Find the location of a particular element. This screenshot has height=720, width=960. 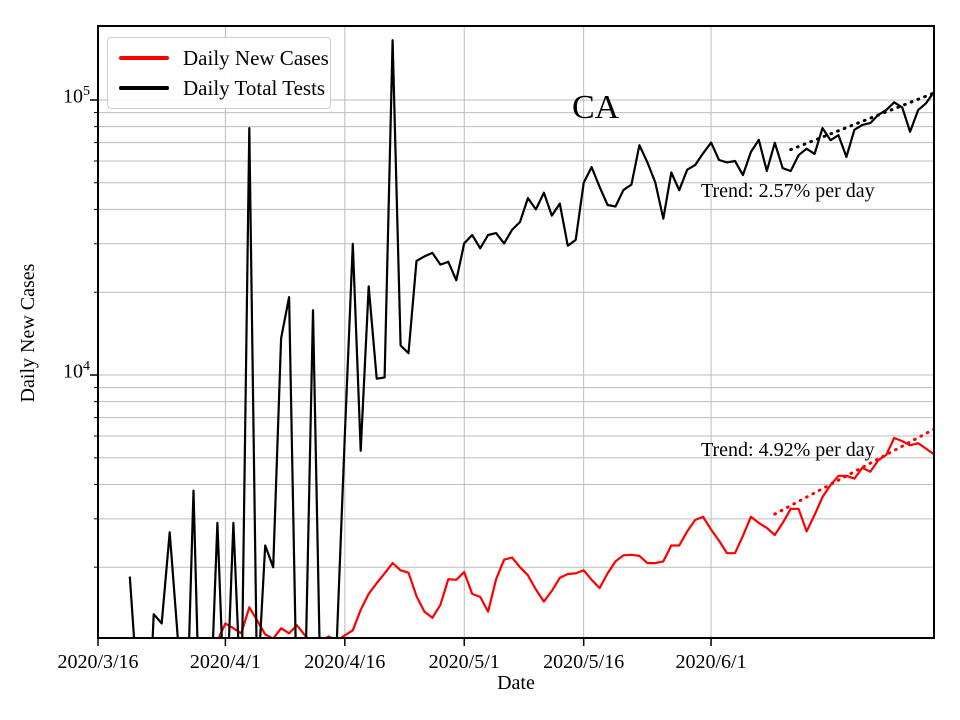

trend-lines is located at coordinates (853, 303).